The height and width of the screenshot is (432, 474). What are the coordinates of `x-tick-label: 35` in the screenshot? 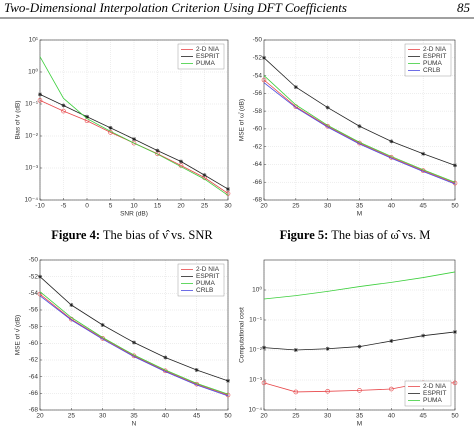 It's located at (360, 206).